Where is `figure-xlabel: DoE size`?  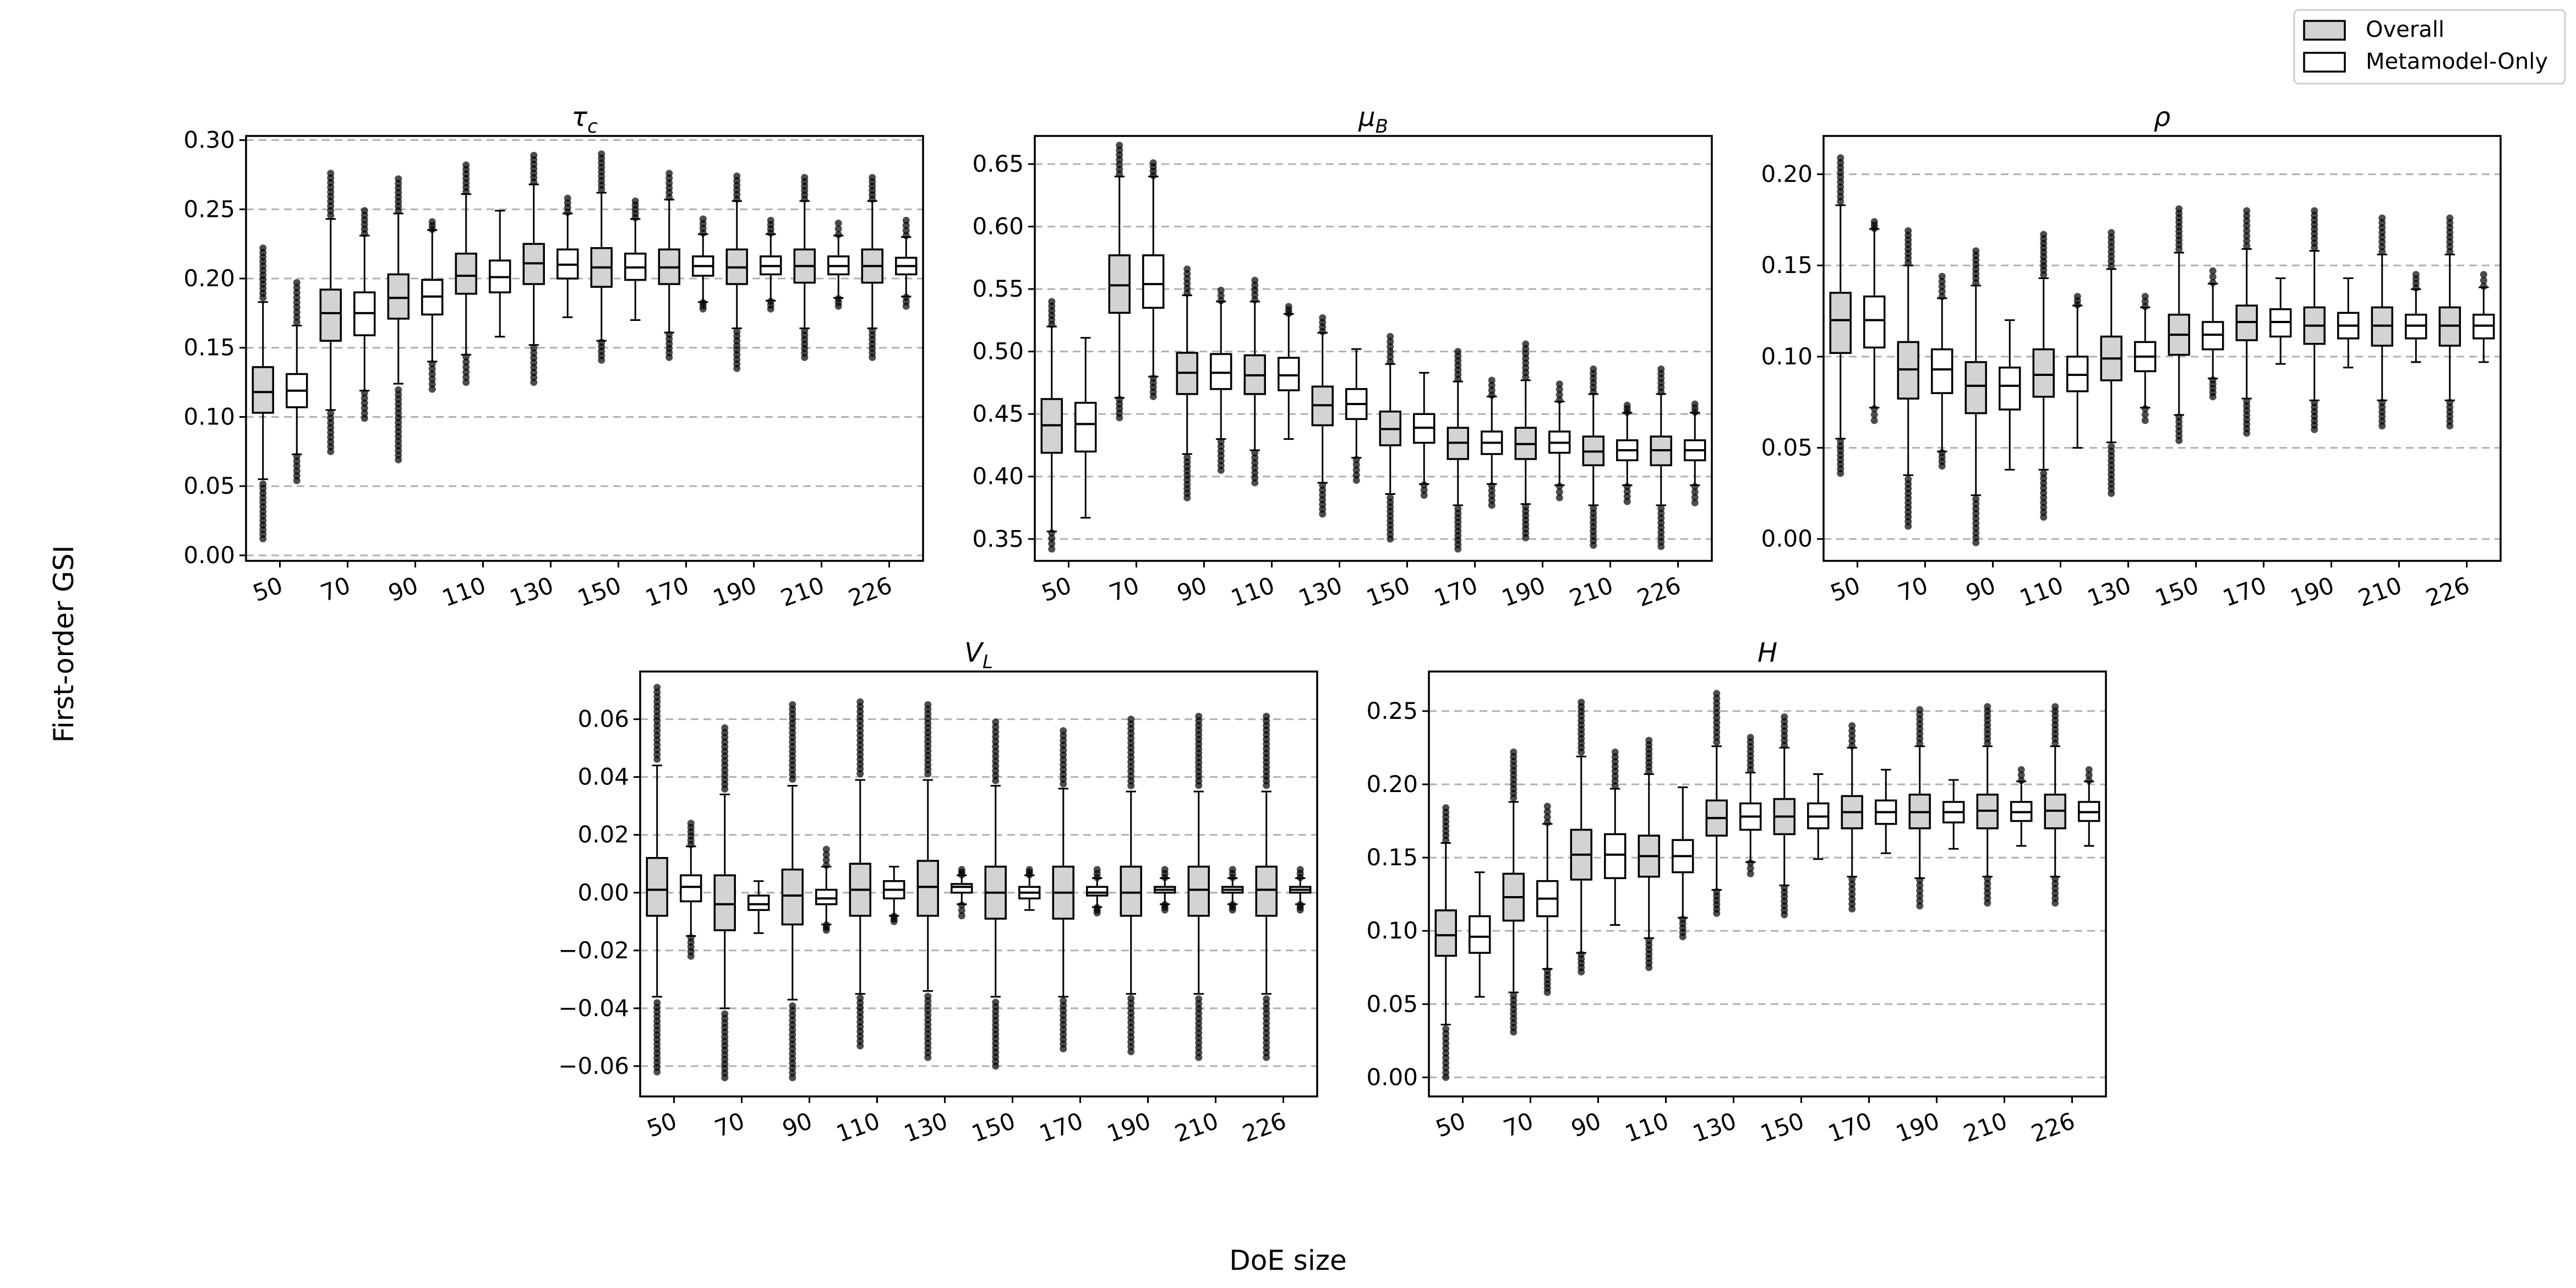
figure-xlabel: DoE size is located at coordinates (1288, 1261).